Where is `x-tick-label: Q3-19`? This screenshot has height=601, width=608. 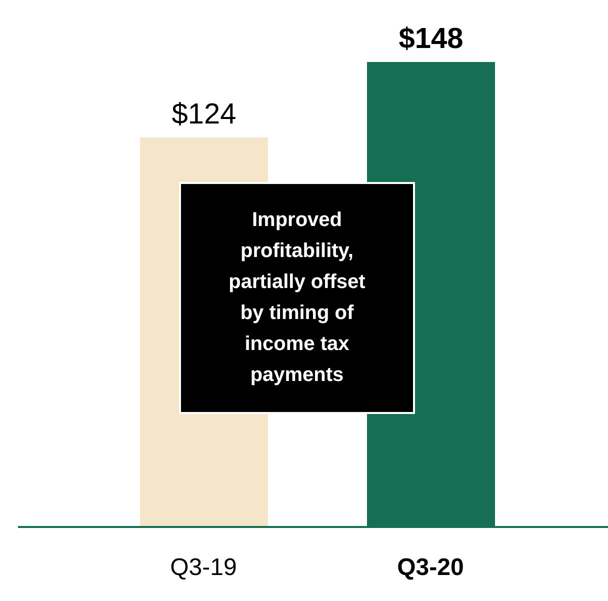
x-tick-label: Q3-19 is located at coordinates (203, 567).